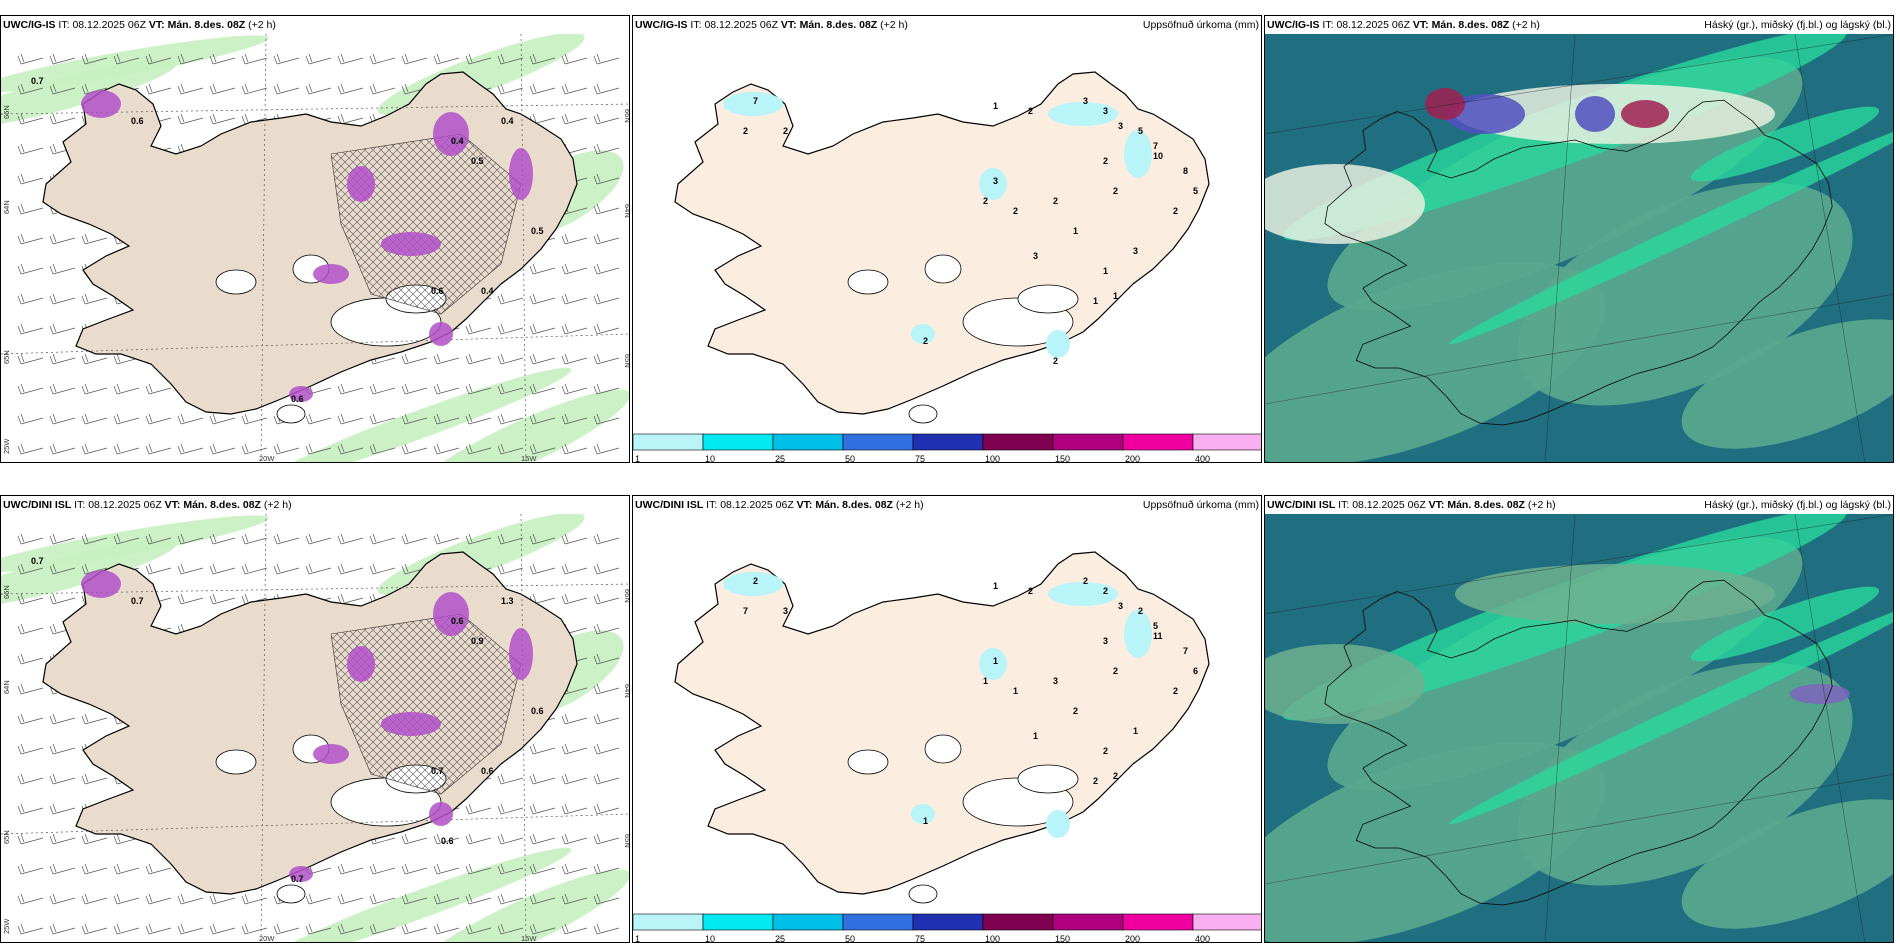 Image resolution: width=1900 pixels, height=950 pixels. What do you see at coordinates (1195, 671) in the screenshot?
I see `precip-value-label: 6` at bounding box center [1195, 671].